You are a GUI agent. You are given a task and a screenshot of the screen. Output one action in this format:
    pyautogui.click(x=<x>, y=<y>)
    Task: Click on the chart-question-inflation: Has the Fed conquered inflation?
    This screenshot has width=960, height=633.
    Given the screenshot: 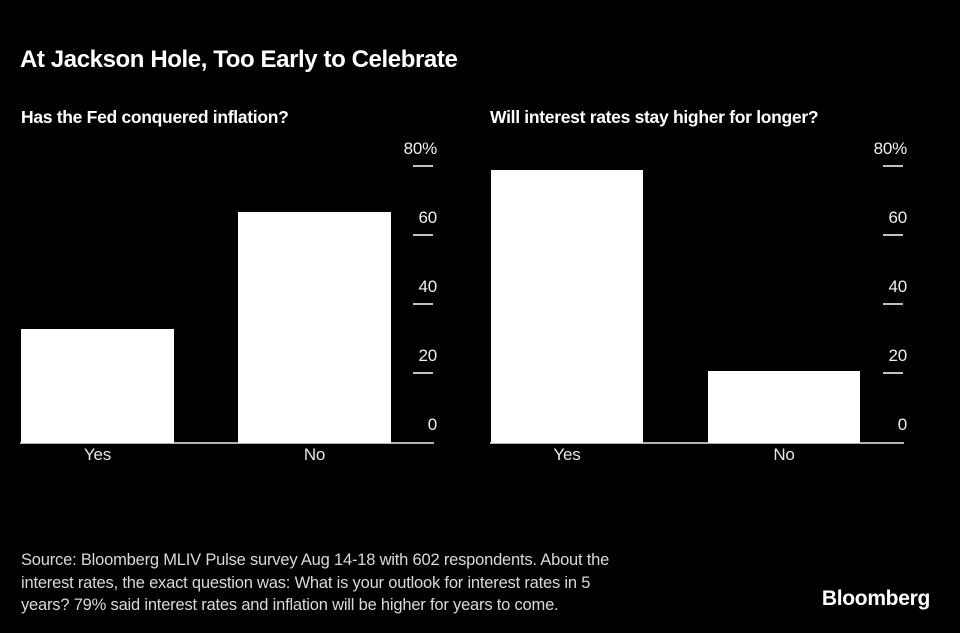 What is the action you would take?
    pyautogui.click(x=155, y=116)
    